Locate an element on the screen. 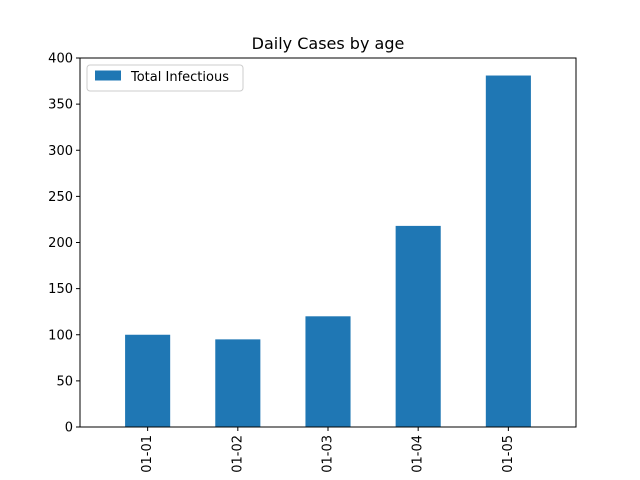 The width and height of the screenshot is (640, 480). x-tick-label: 01-05 is located at coordinates (508, 454).